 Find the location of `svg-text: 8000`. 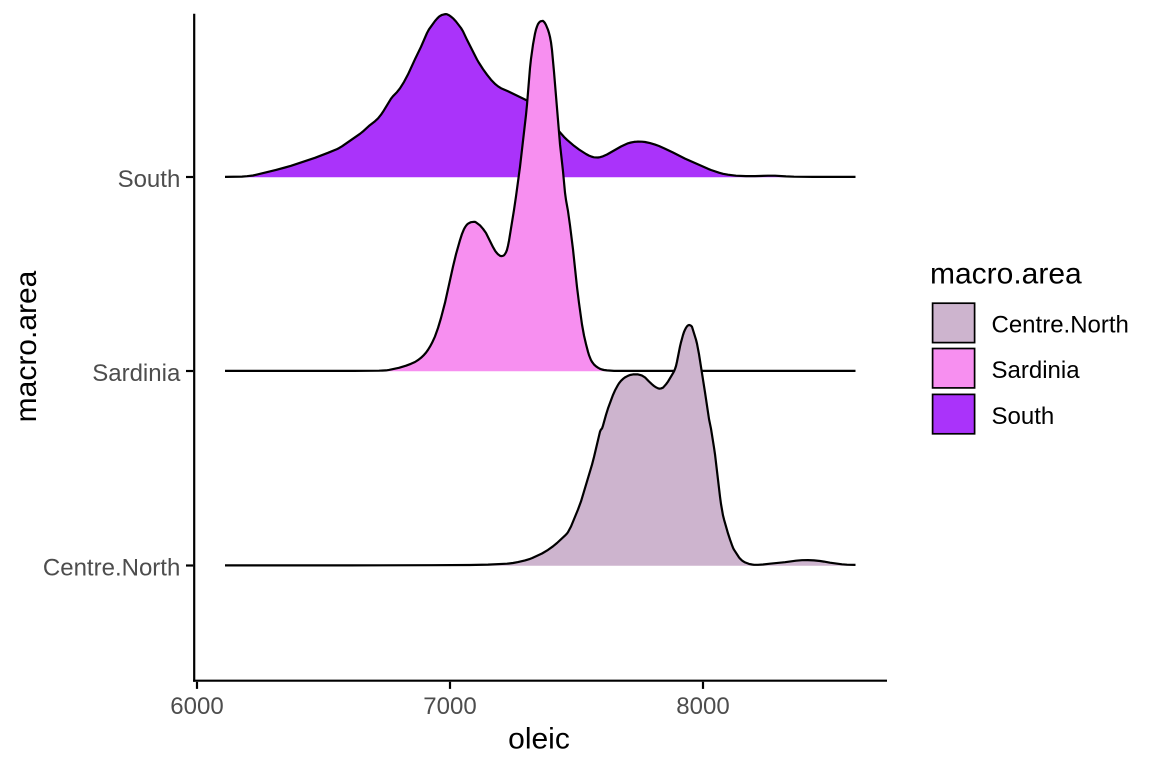

svg-text: 8000 is located at coordinates (702, 706).